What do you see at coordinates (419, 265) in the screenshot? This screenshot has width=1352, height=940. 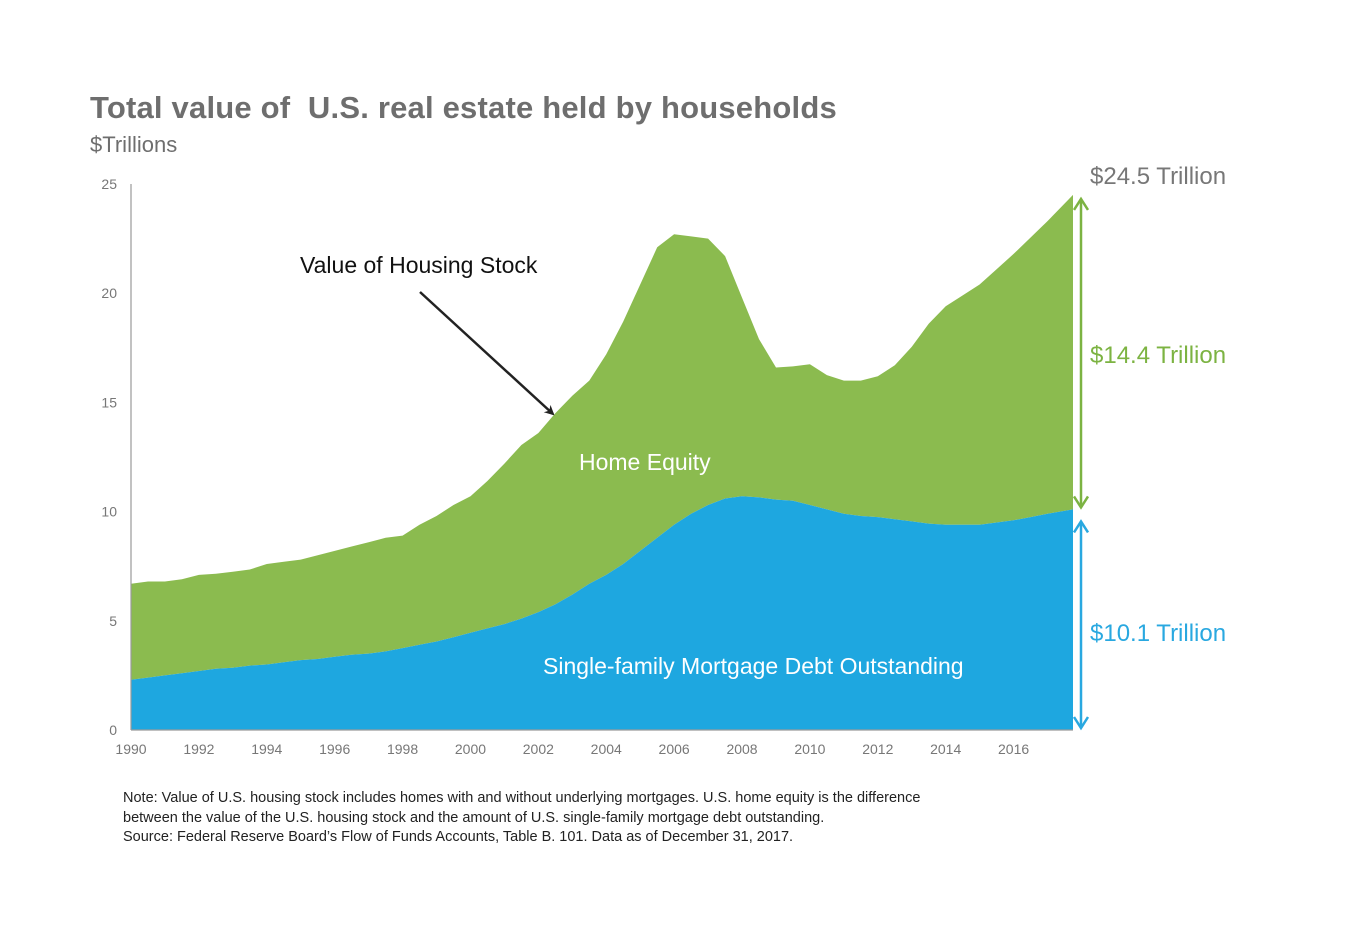 I see `housing-stock-label: Value of Housing Stock` at bounding box center [419, 265].